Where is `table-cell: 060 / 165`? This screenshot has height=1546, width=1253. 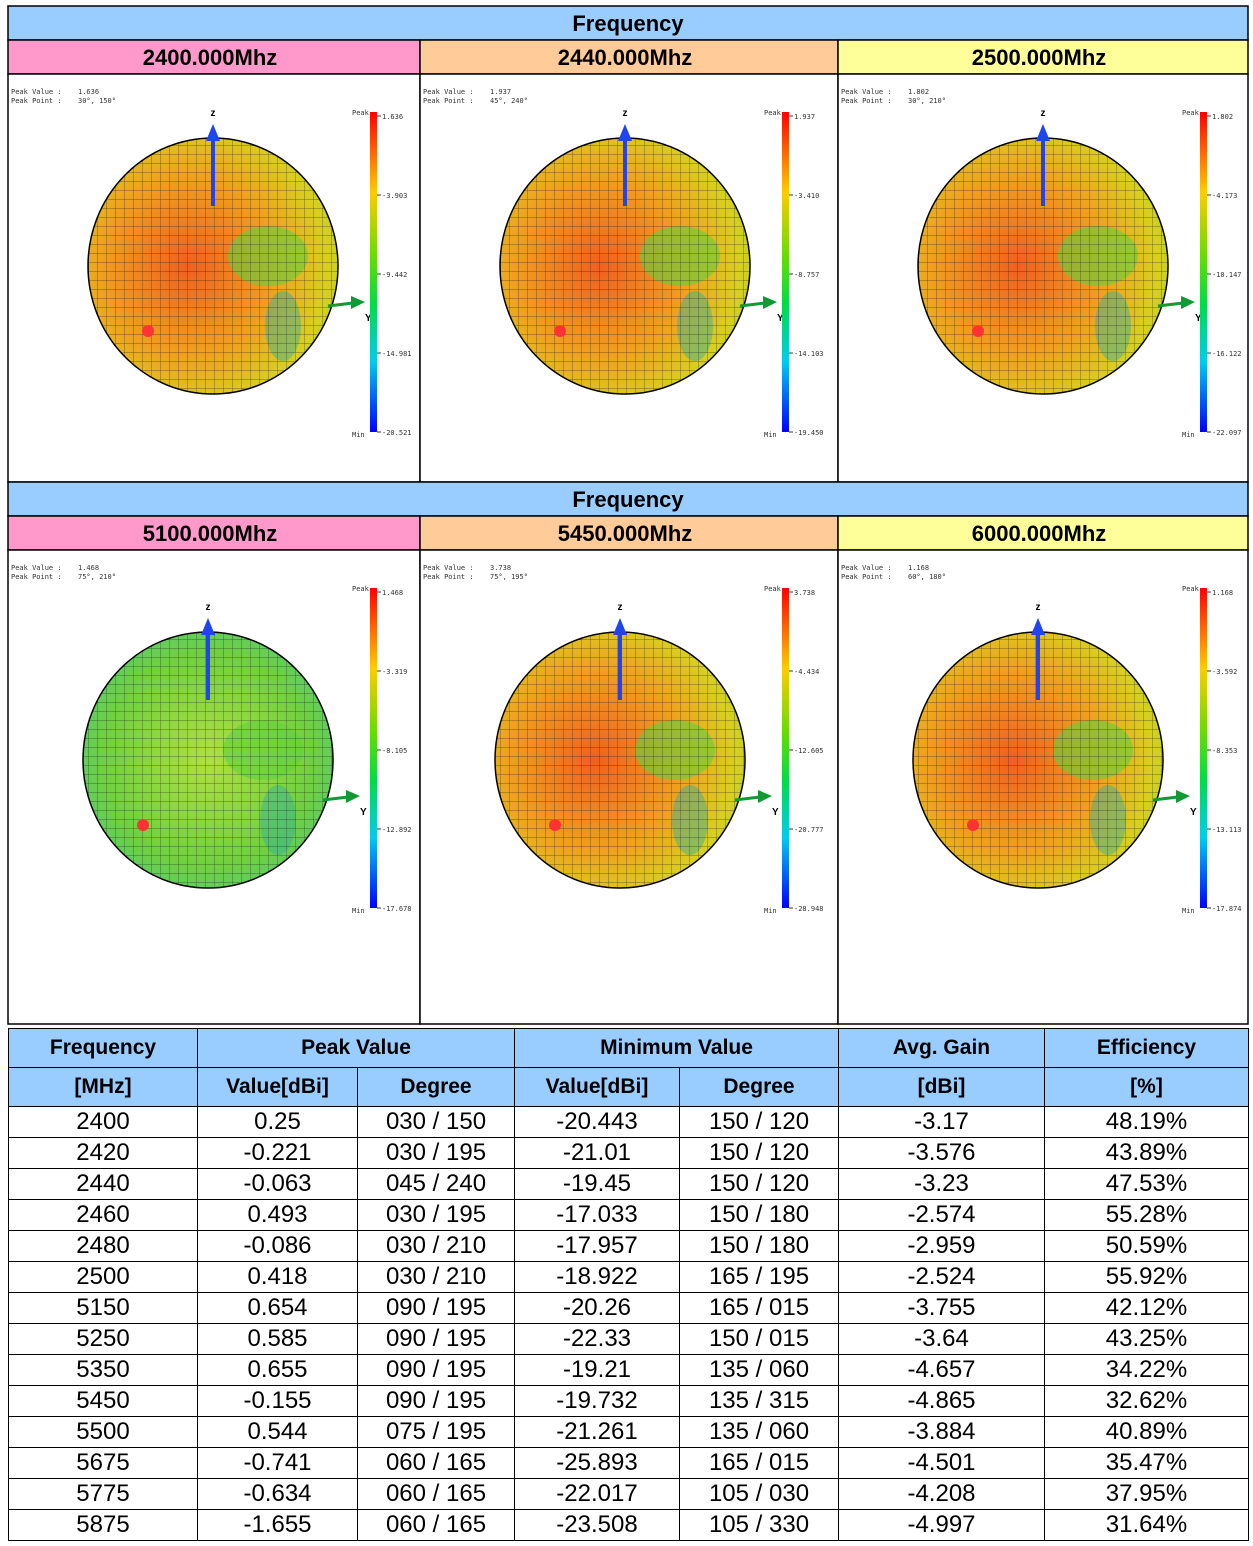 table-cell: 060 / 165 is located at coordinates (436, 1494).